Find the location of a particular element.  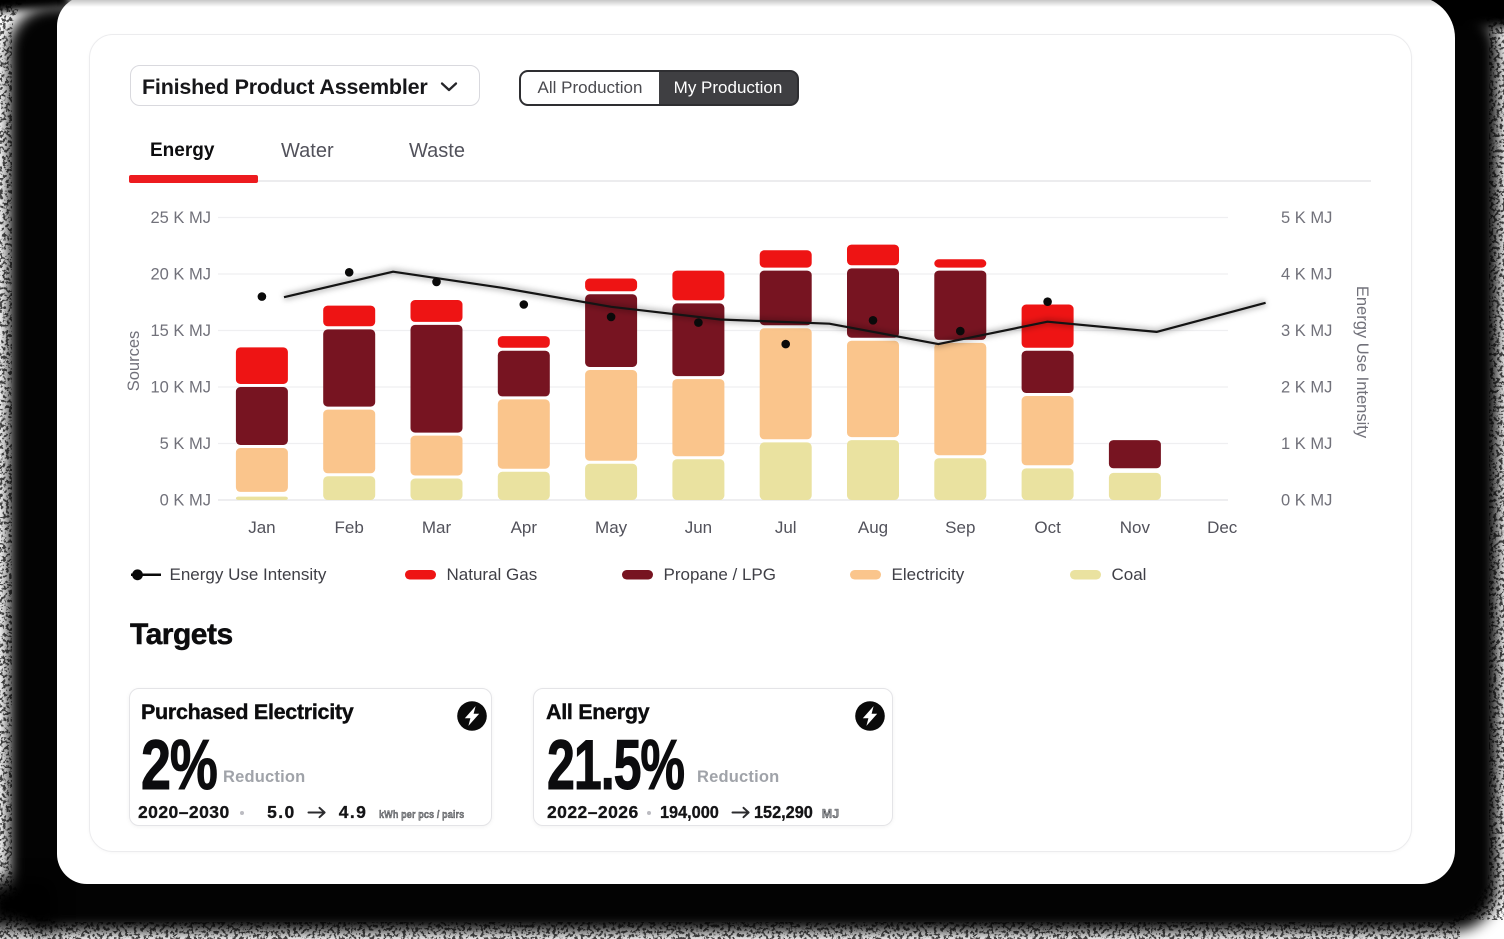

svg-text: Apr is located at coordinates (524, 527).